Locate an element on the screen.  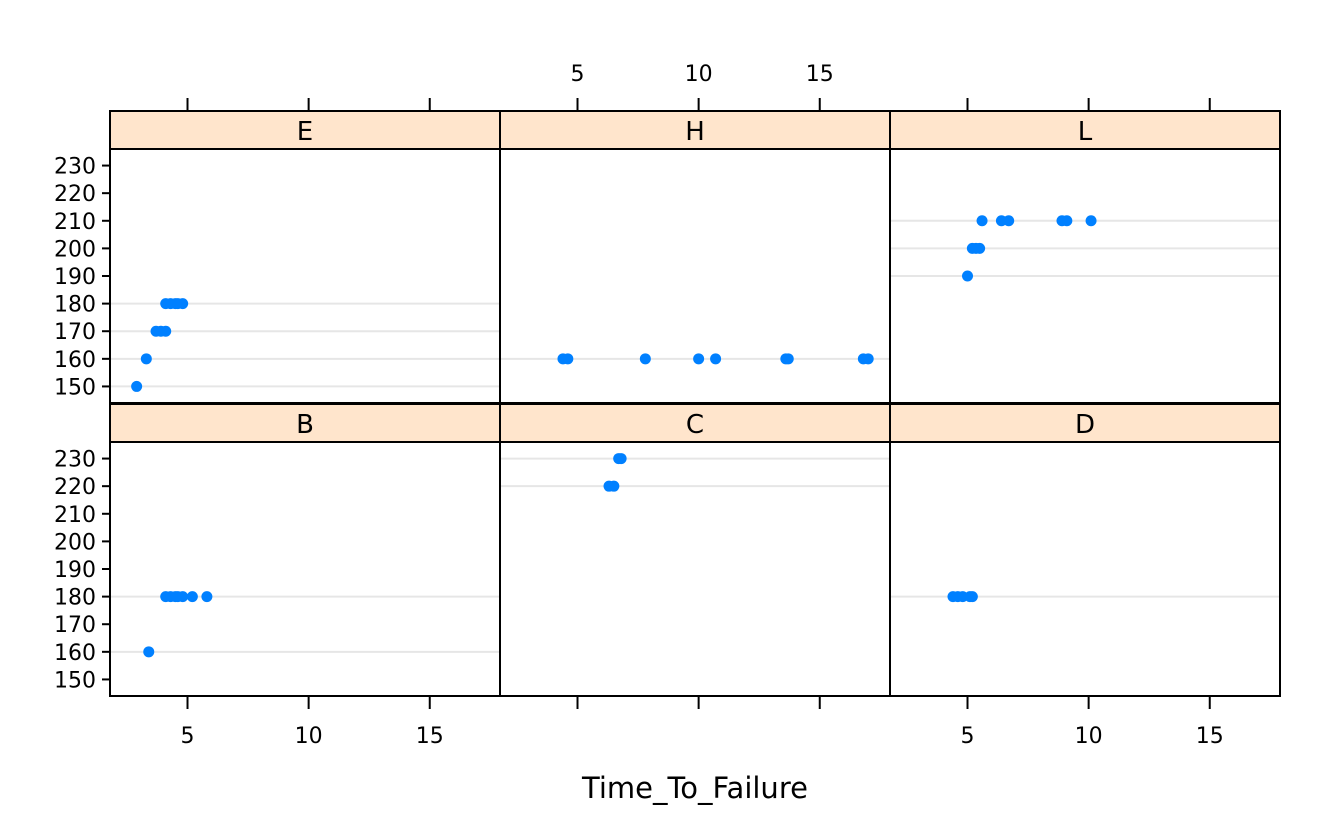
panel-frame-D is located at coordinates (1085, 569).